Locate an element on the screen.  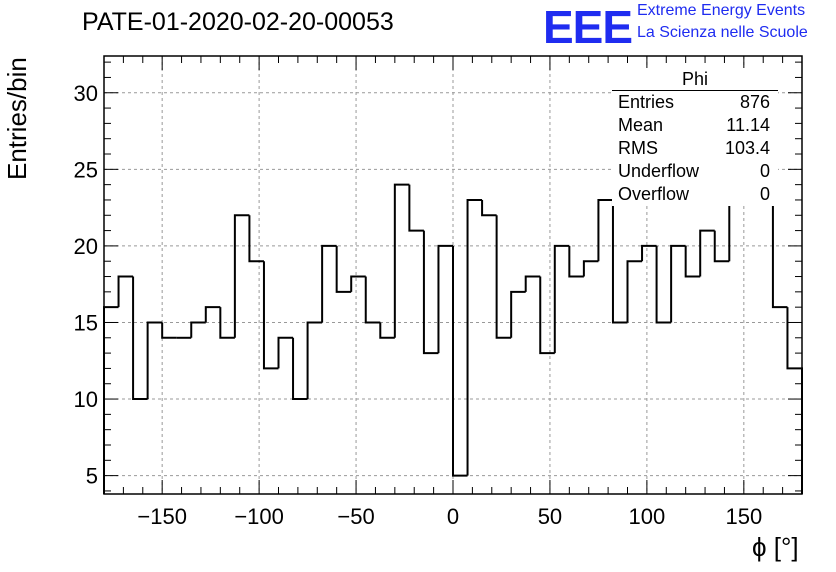
x-tick-label: 50 is located at coordinates (550, 516).